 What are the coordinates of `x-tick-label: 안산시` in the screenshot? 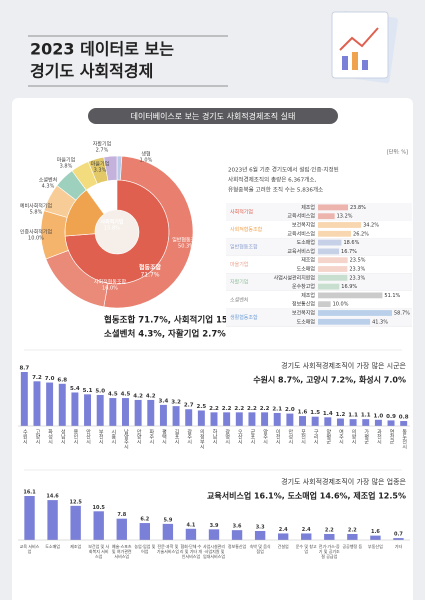 It's located at (88, 436).